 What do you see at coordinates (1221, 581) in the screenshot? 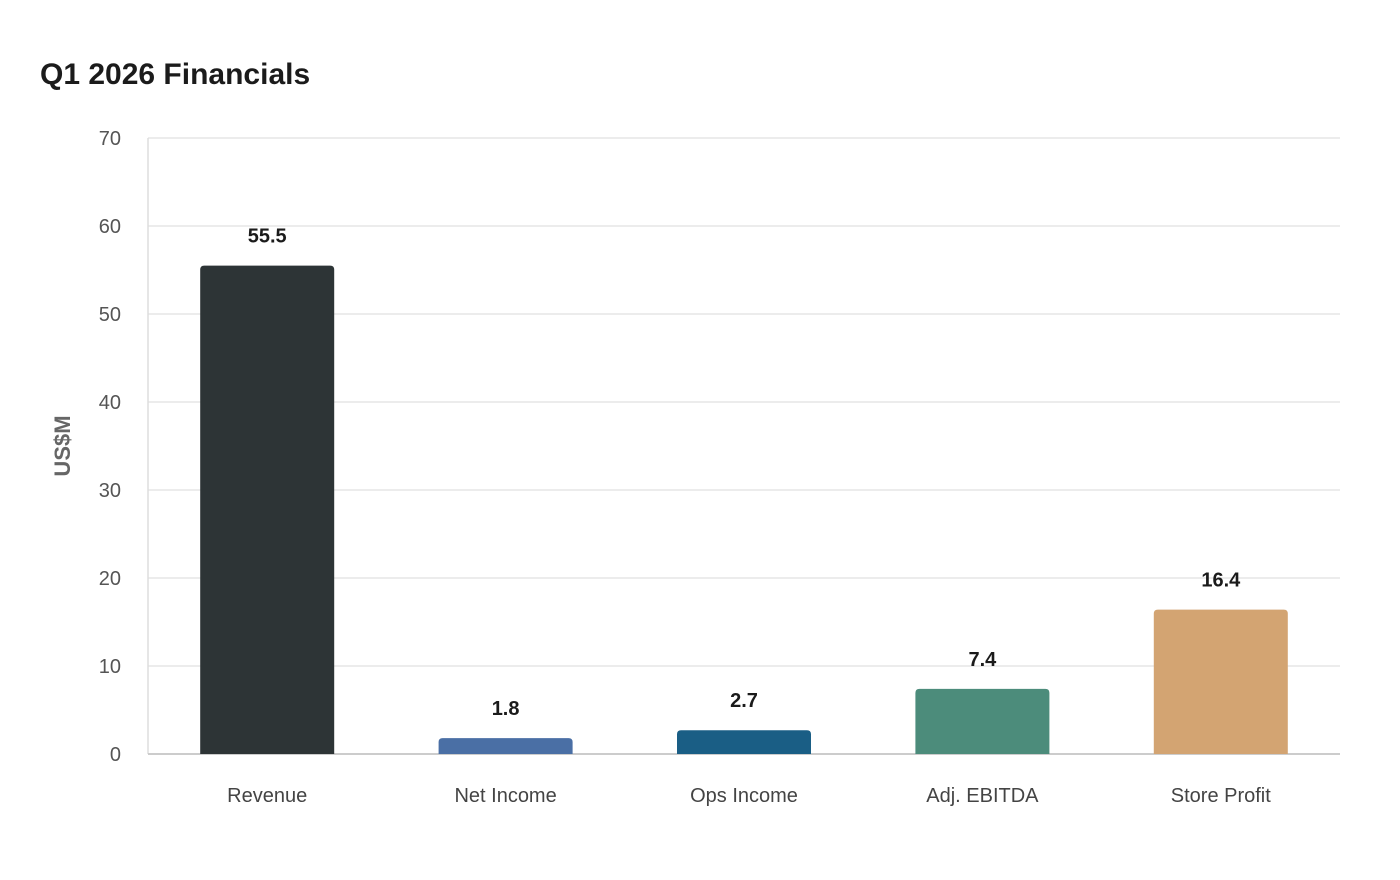
I see `value-label: 16.4` at bounding box center [1221, 581].